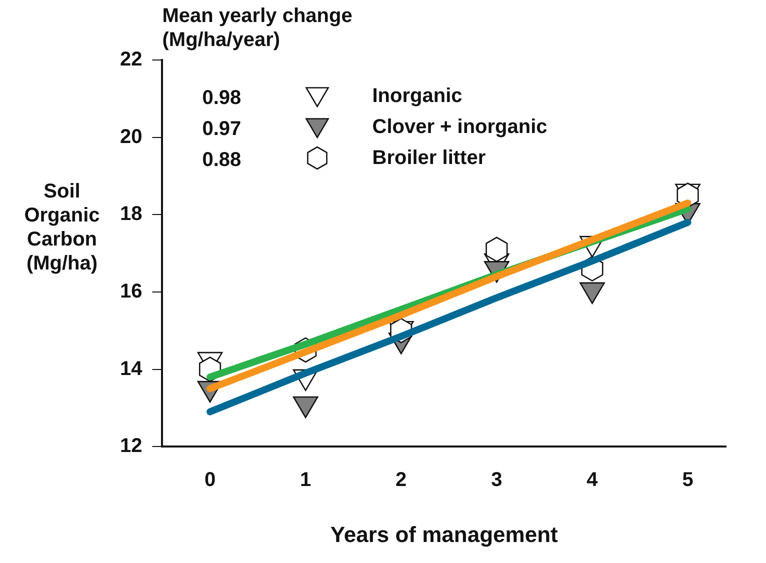 The width and height of the screenshot is (766, 563). I want to click on y-tick-label: 14, so click(132, 369).